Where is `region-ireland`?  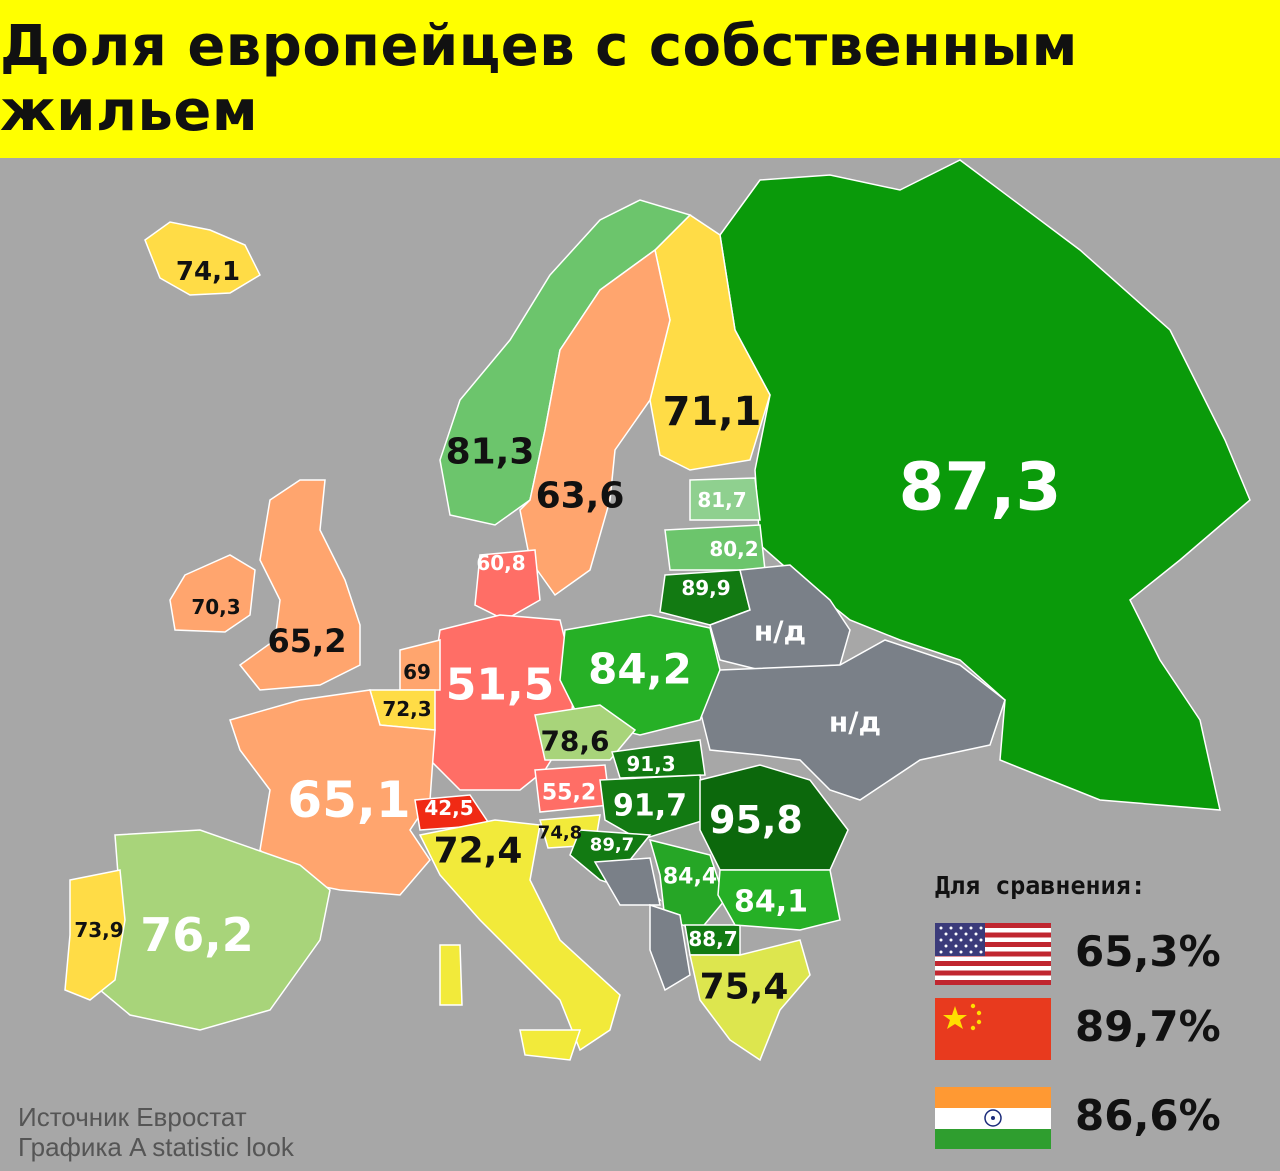 region-ireland is located at coordinates (212, 593).